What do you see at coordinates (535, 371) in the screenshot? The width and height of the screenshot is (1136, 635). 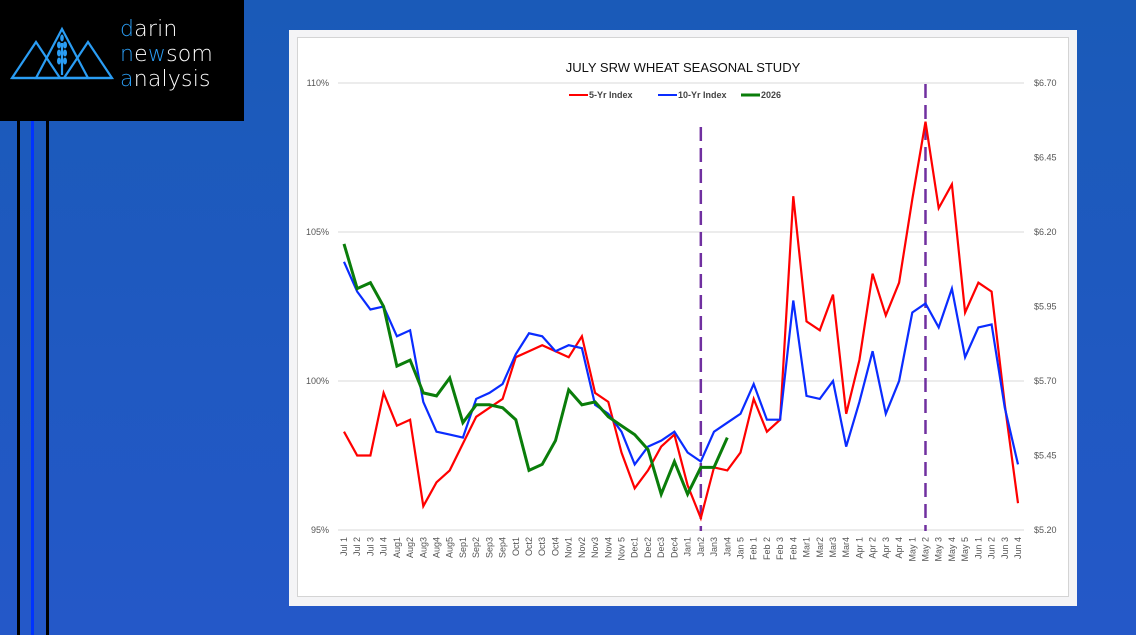 I see `series-line-2026` at bounding box center [535, 371].